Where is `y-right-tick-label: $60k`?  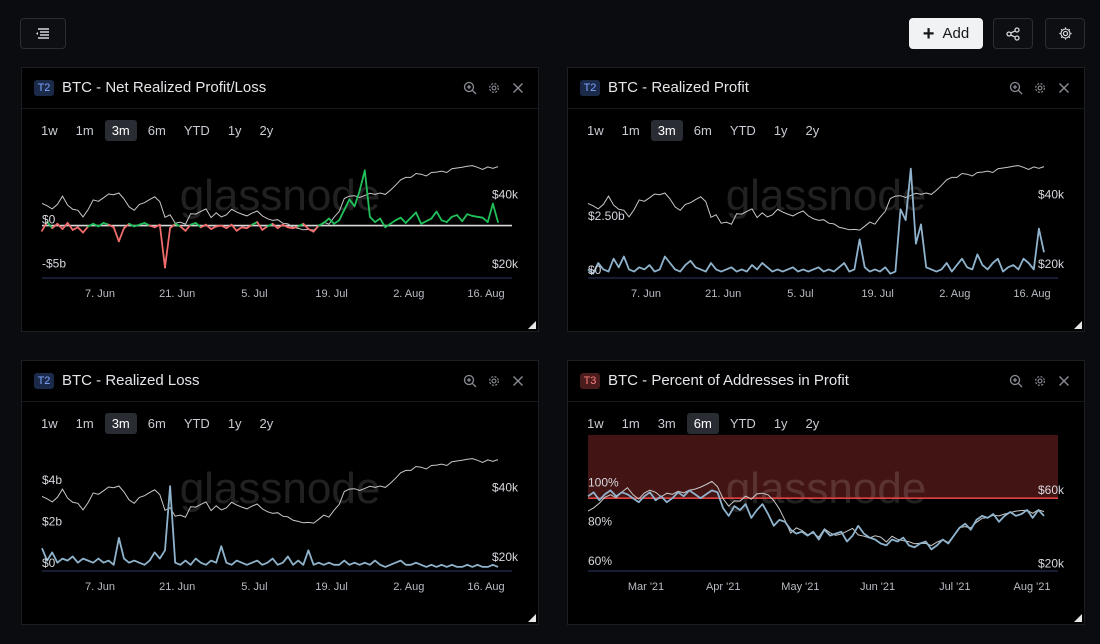
y-right-tick-label: $60k is located at coordinates (1051, 490).